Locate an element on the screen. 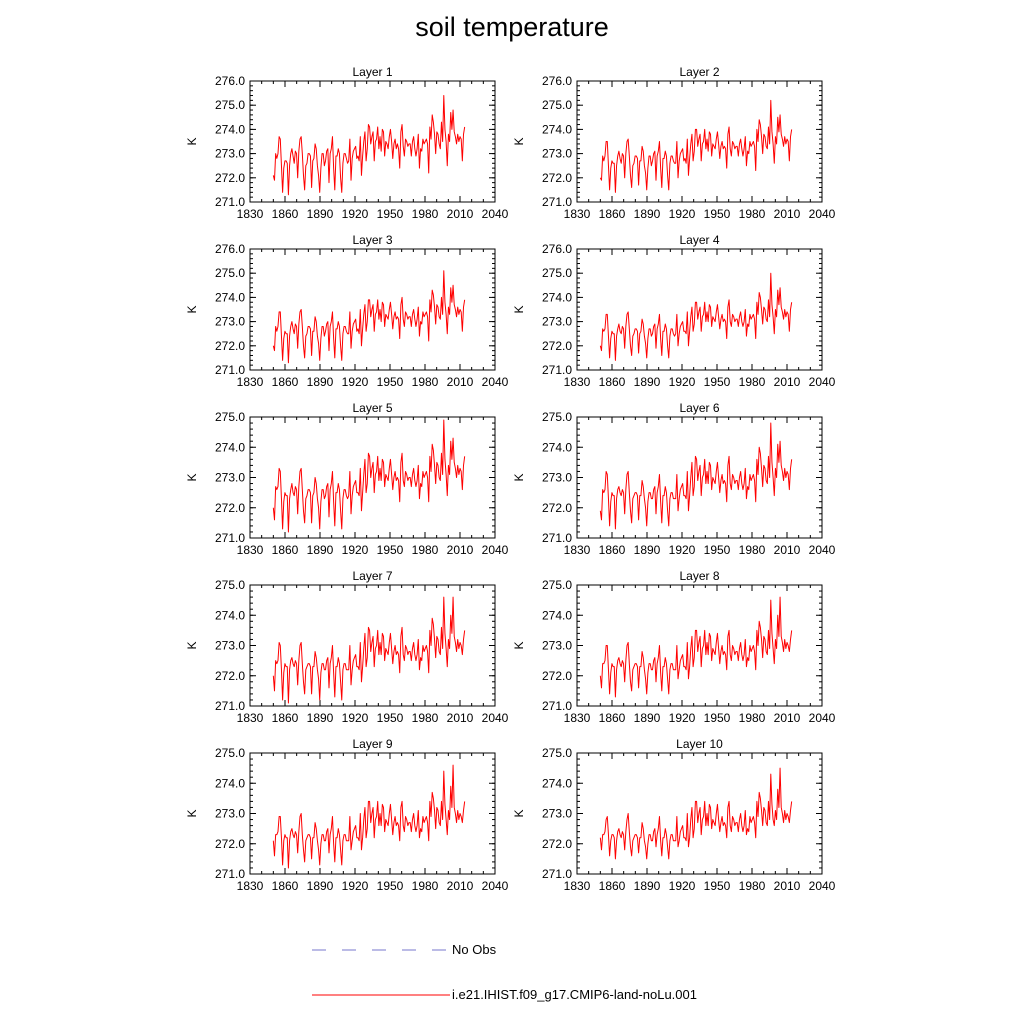 The height and width of the screenshot is (1024, 1024). panel-title: Layer 3 is located at coordinates (372, 240).